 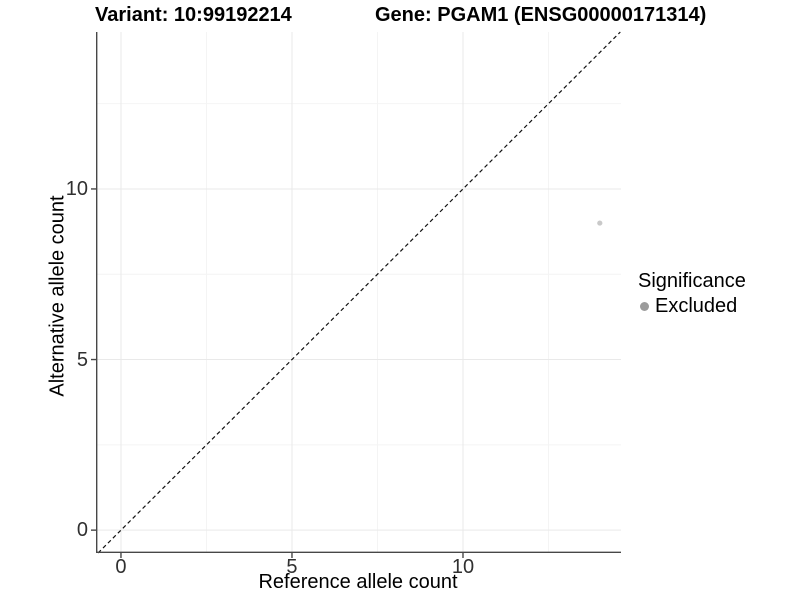 What do you see at coordinates (696, 306) in the screenshot?
I see `legend-entry-label: Excluded` at bounding box center [696, 306].